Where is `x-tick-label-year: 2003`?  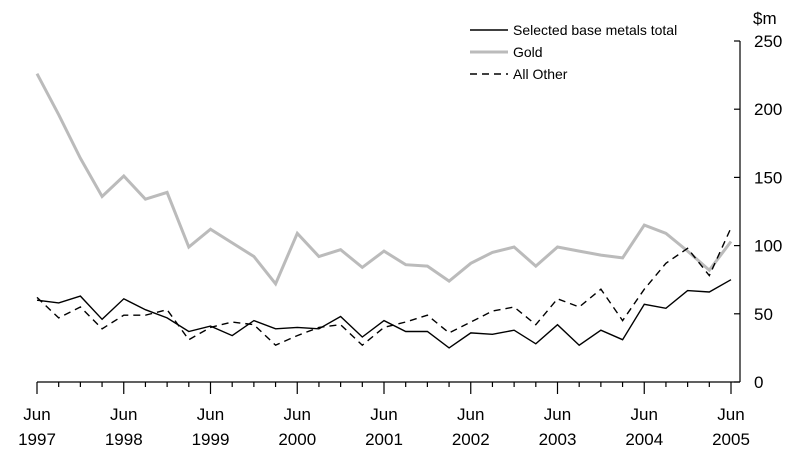 x-tick-label-year: 2003 is located at coordinates (558, 439).